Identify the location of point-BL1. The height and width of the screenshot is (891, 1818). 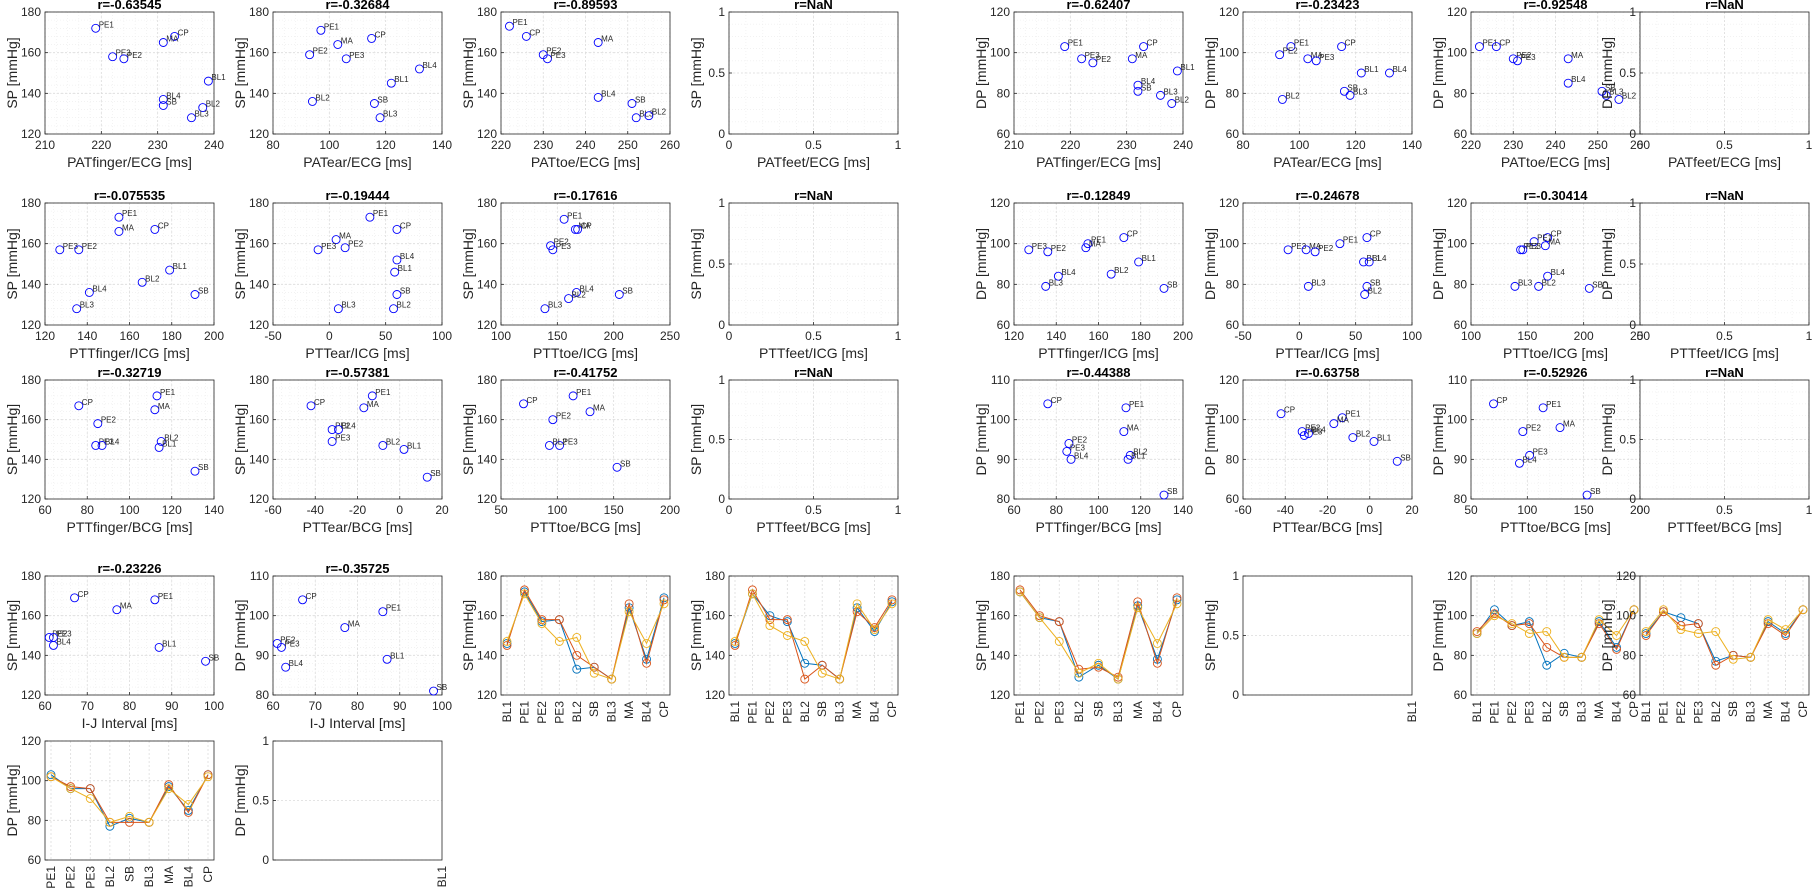
(391, 83).